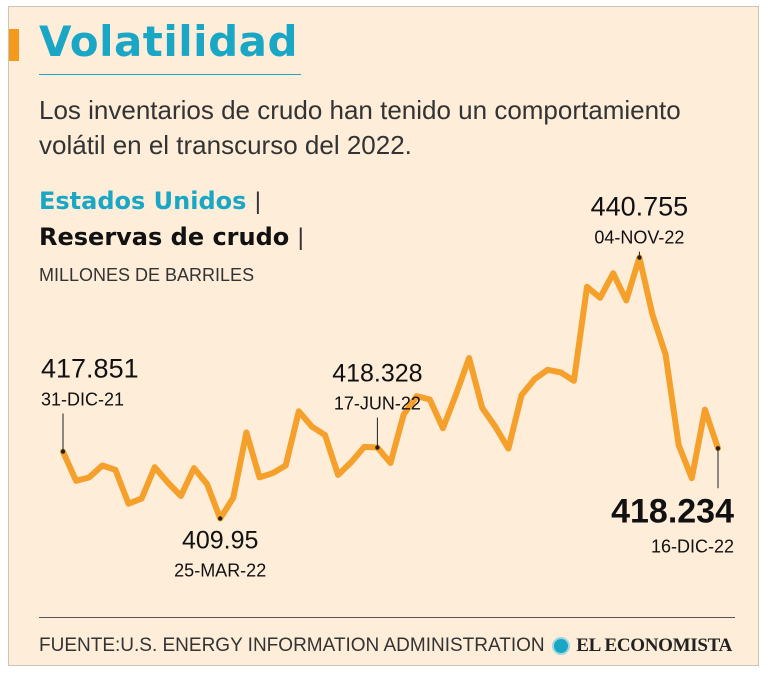 The width and height of the screenshot is (768, 674). I want to click on title-underline, so click(170, 74).